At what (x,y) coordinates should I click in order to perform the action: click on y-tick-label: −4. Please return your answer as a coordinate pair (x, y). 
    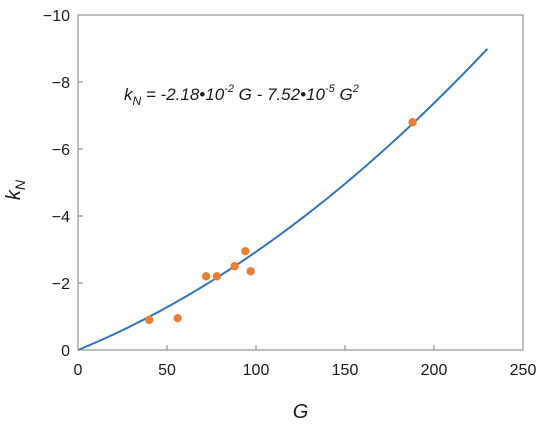
    Looking at the image, I should click on (61, 217).